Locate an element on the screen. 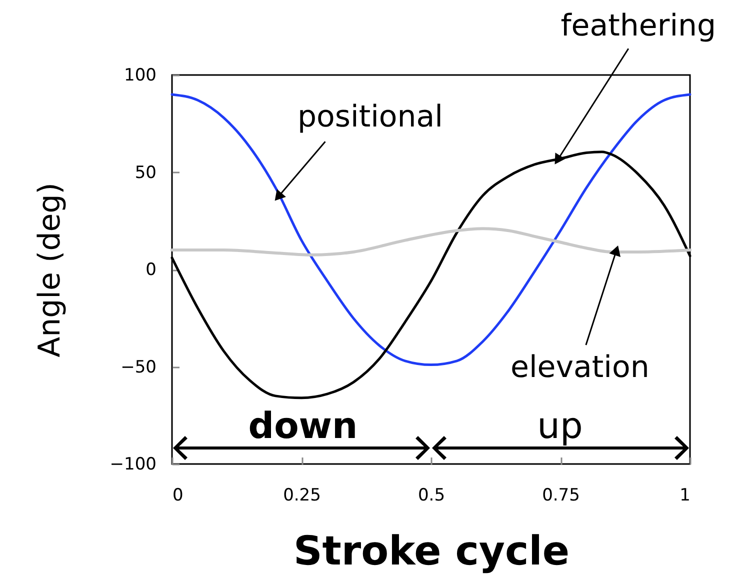 This screenshot has height=581, width=744. annotation: positional is located at coordinates (370, 117).